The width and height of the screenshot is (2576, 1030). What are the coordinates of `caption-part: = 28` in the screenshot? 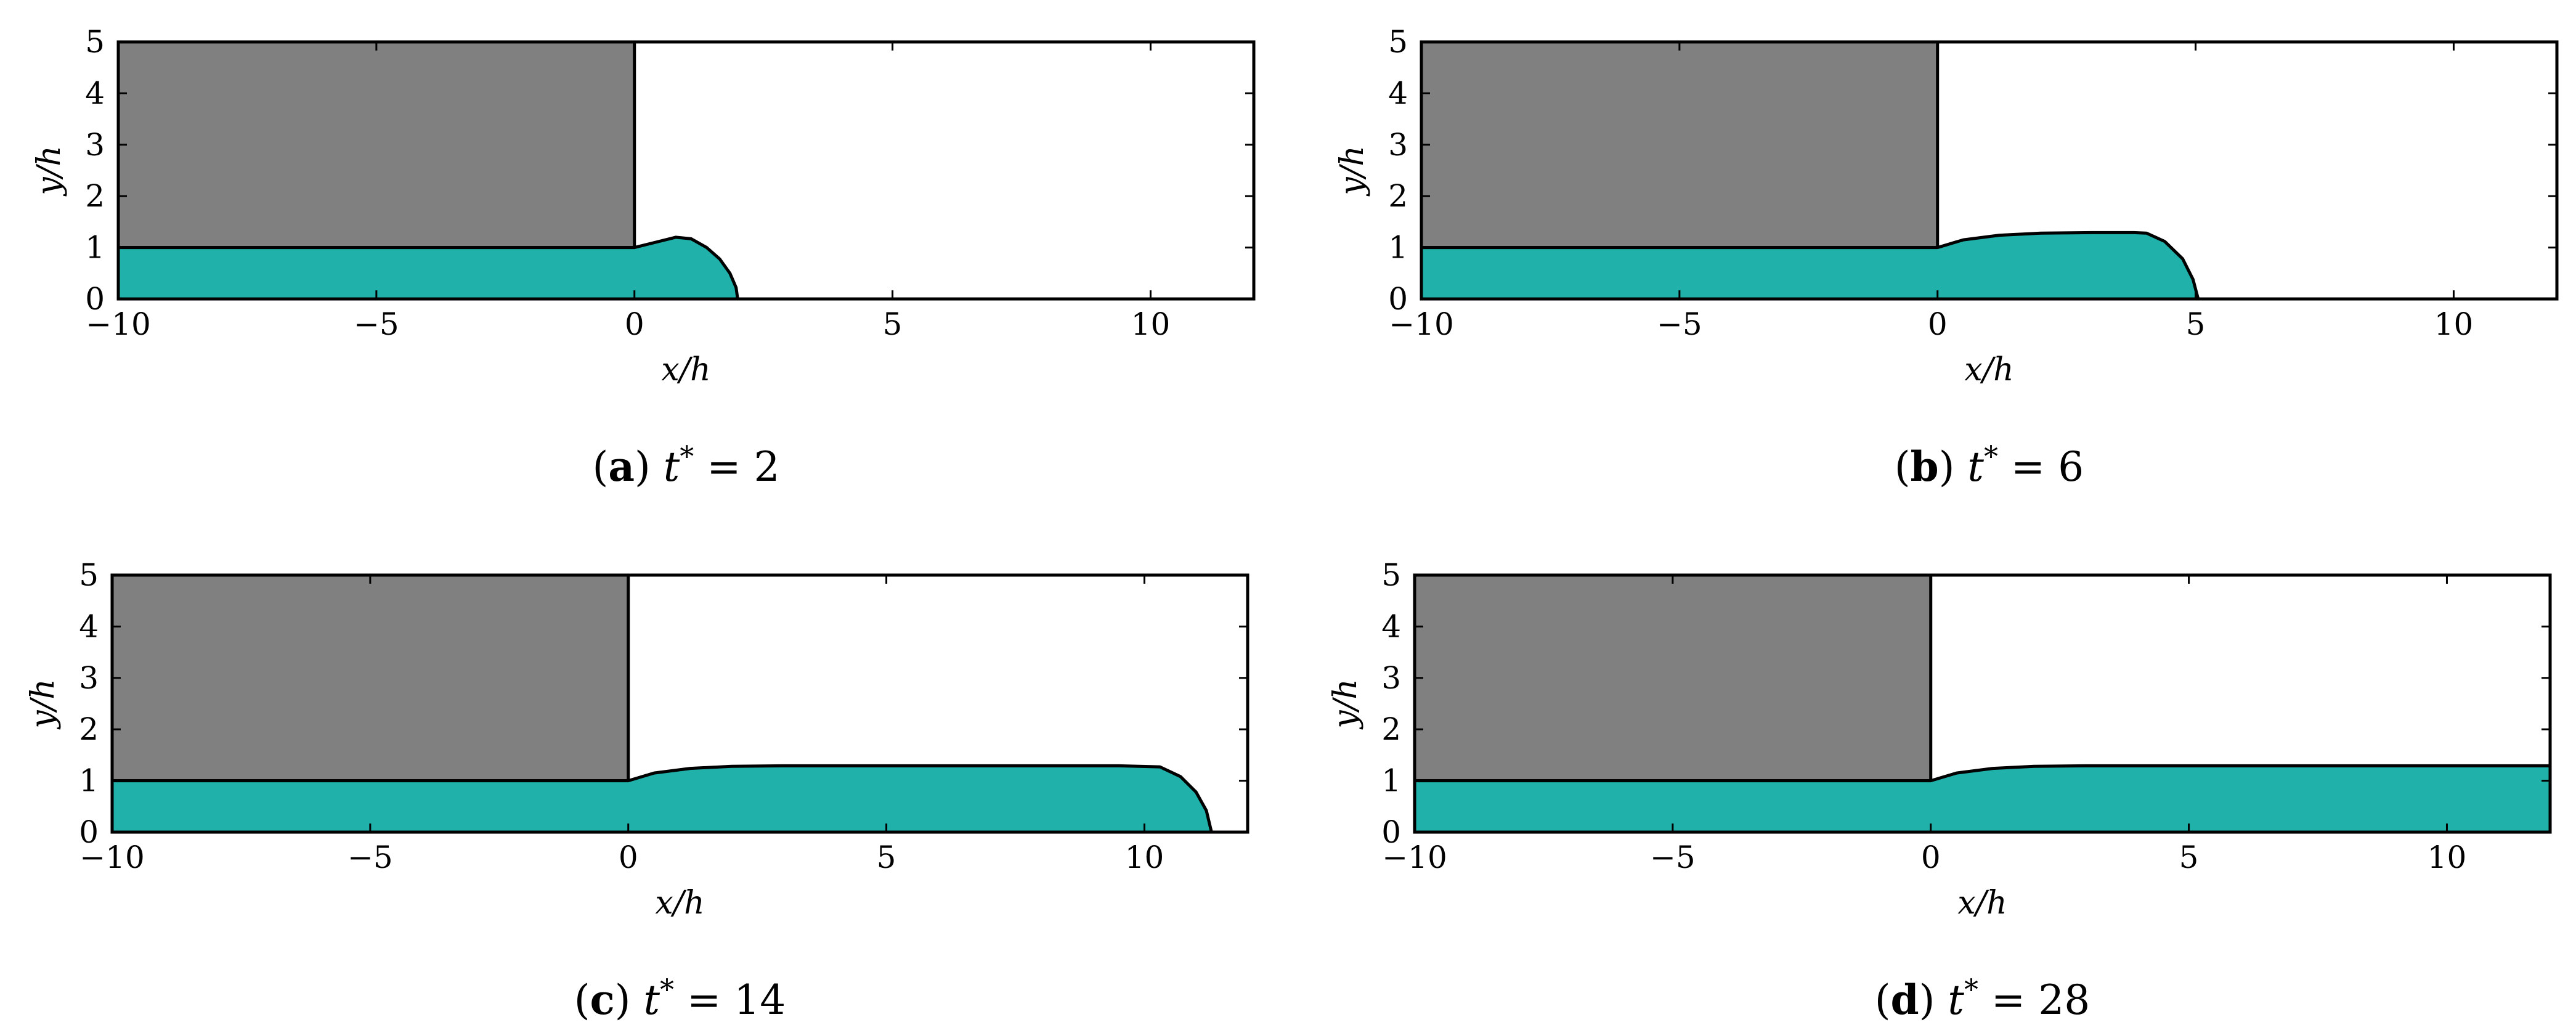 It's located at (2034, 1000).